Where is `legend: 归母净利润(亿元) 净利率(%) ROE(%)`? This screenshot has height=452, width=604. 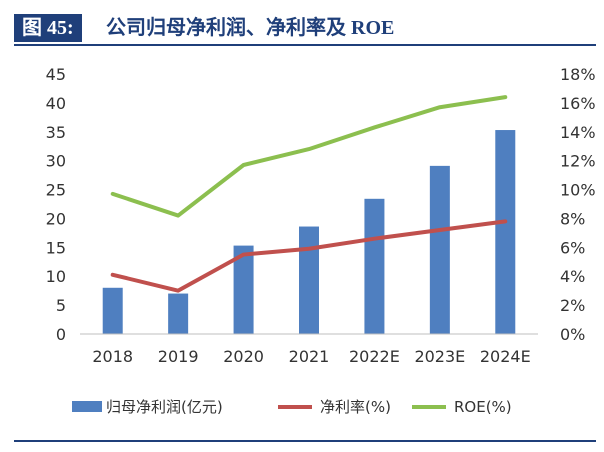 legend: 归母净利润(亿元) 净利率(%) ROE(%) is located at coordinates (292, 407).